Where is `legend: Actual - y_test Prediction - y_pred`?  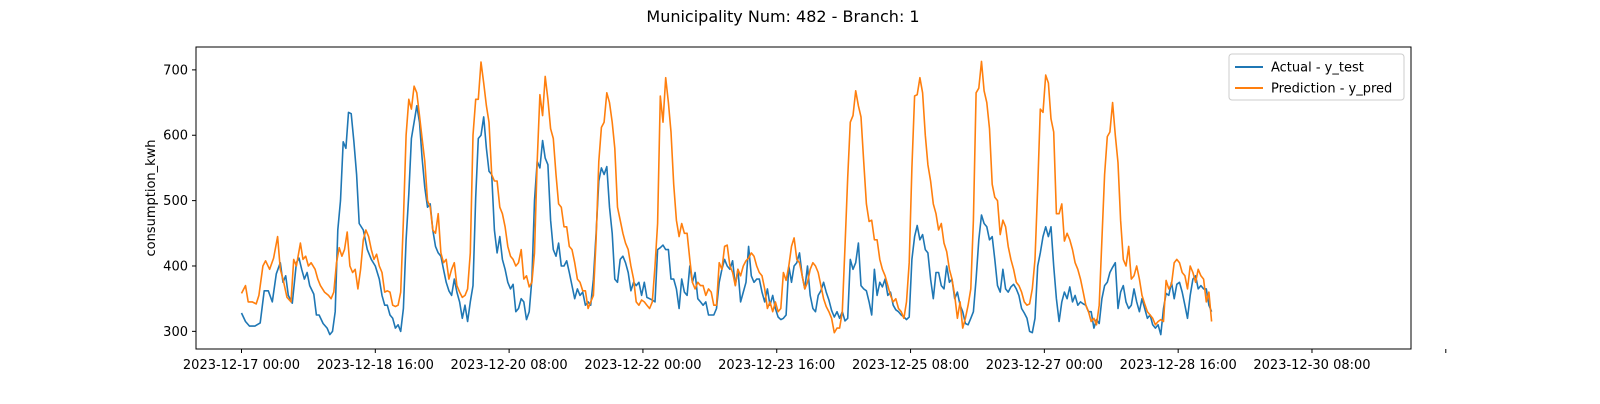 legend: Actual - y_test Prediction - y_pred is located at coordinates (1316, 77).